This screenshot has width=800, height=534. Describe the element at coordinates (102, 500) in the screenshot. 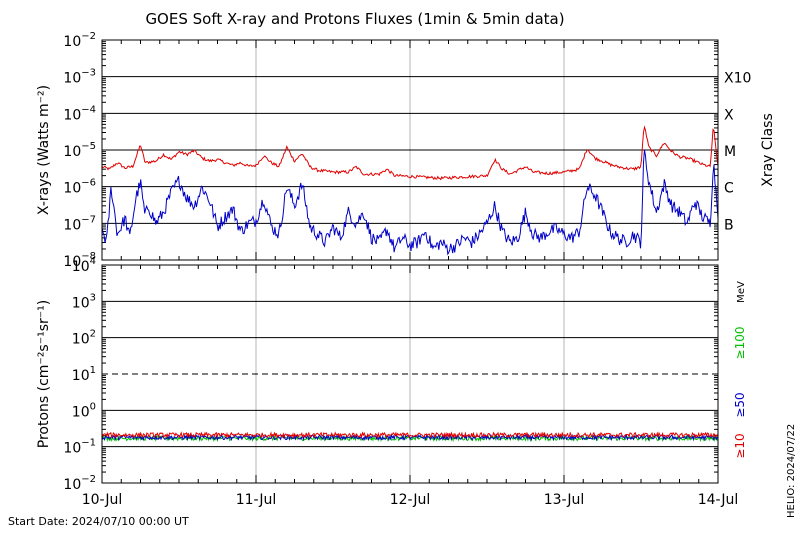

I see `x-tick-label: 10-Jul` at that location.